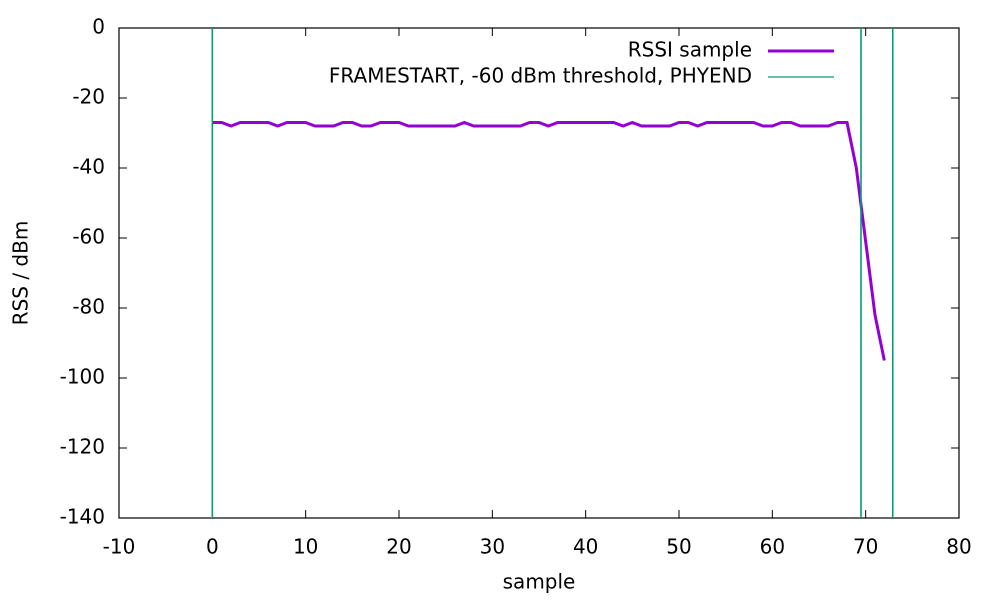 This screenshot has height=600, width=1000. What do you see at coordinates (690, 50) in the screenshot?
I see `legend-label: RSSI sample` at bounding box center [690, 50].